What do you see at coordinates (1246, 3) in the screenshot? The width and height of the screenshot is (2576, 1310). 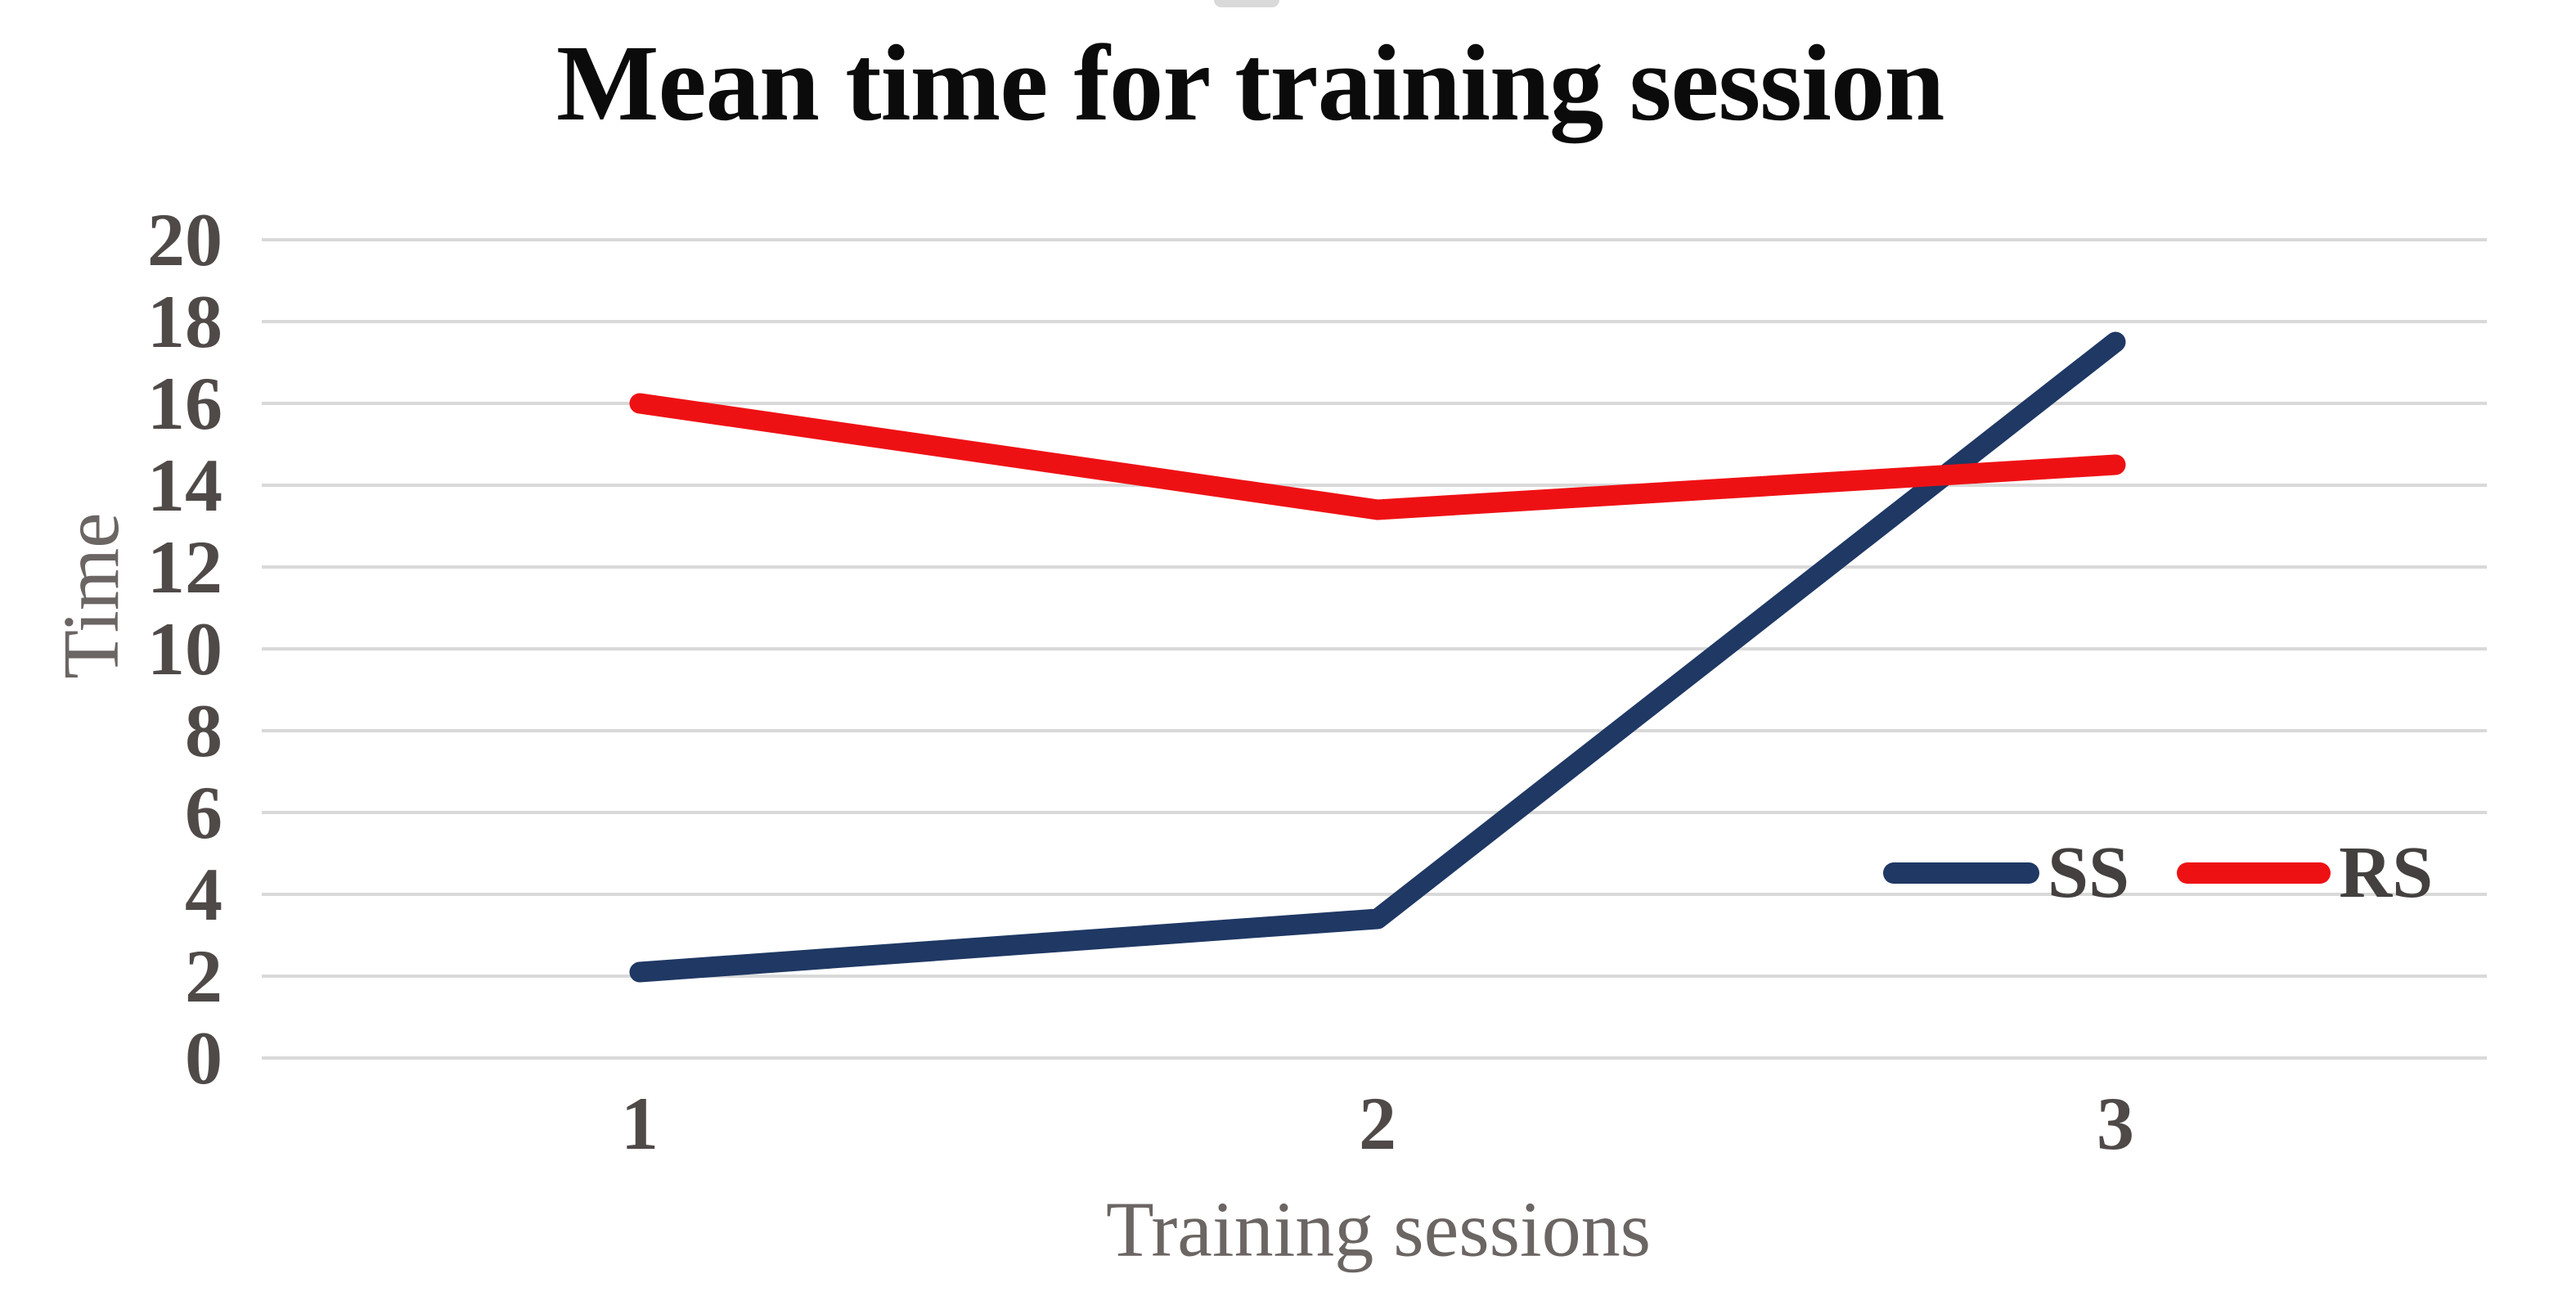 I see `cropped-ui-fragment` at bounding box center [1246, 3].